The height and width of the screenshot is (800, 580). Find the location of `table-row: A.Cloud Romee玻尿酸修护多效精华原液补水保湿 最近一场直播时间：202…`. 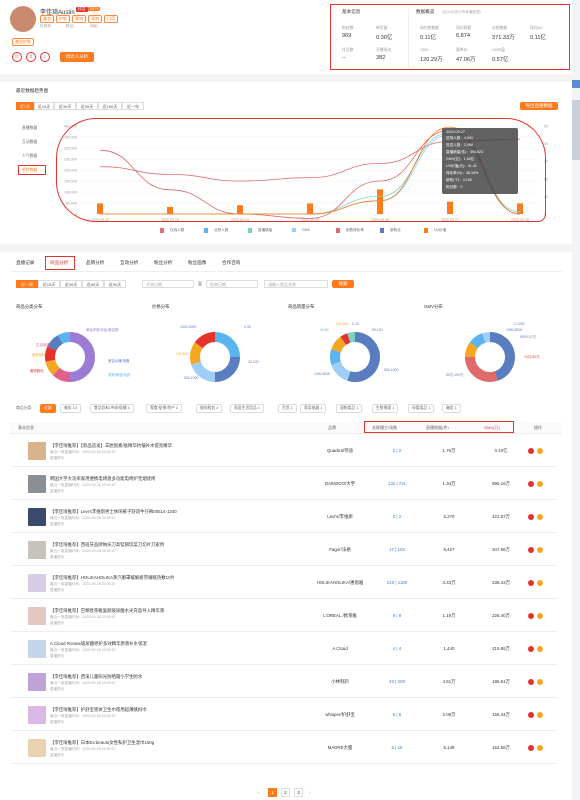

table-row: A.Cloud Romee玻尿酸修护多效精华原液补水保湿 最近一场直播时间：202… is located at coordinates (284, 649).